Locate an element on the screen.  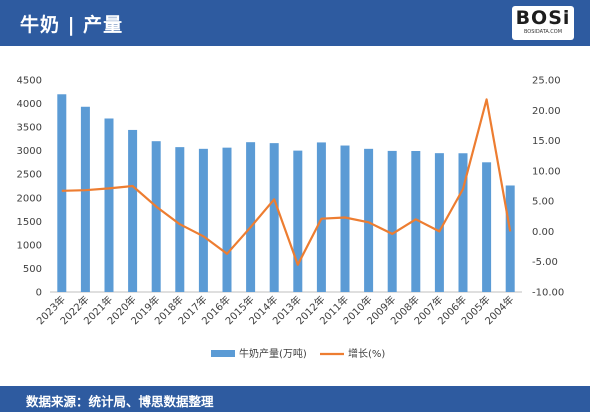
y-axis-tick-label: 2000 is located at coordinates (29, 198).